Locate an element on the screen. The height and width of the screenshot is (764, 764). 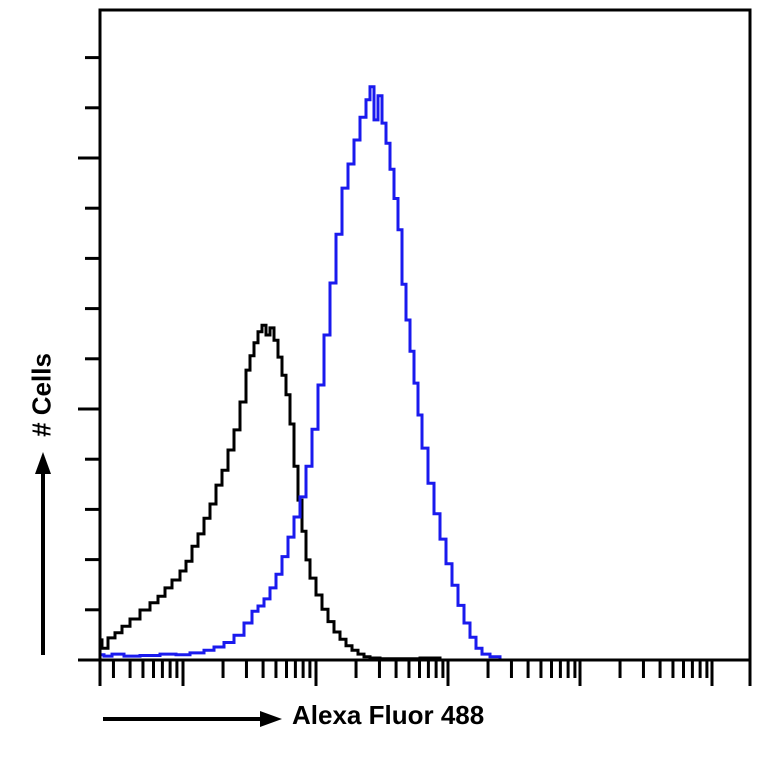
y-axis-ticks is located at coordinates (89, 359).